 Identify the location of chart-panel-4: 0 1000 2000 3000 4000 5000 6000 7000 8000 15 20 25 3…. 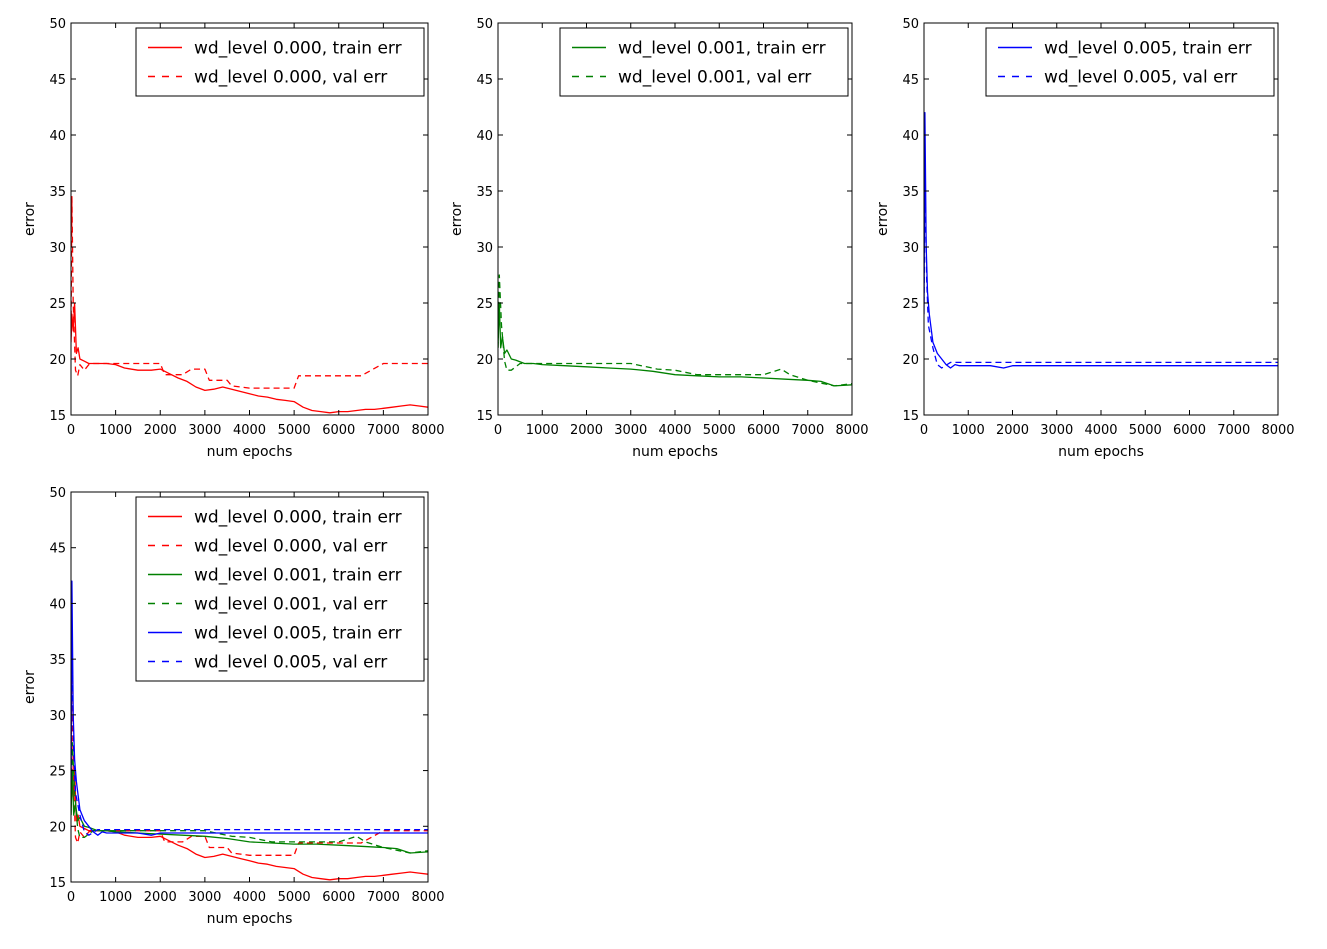
(233, 706).